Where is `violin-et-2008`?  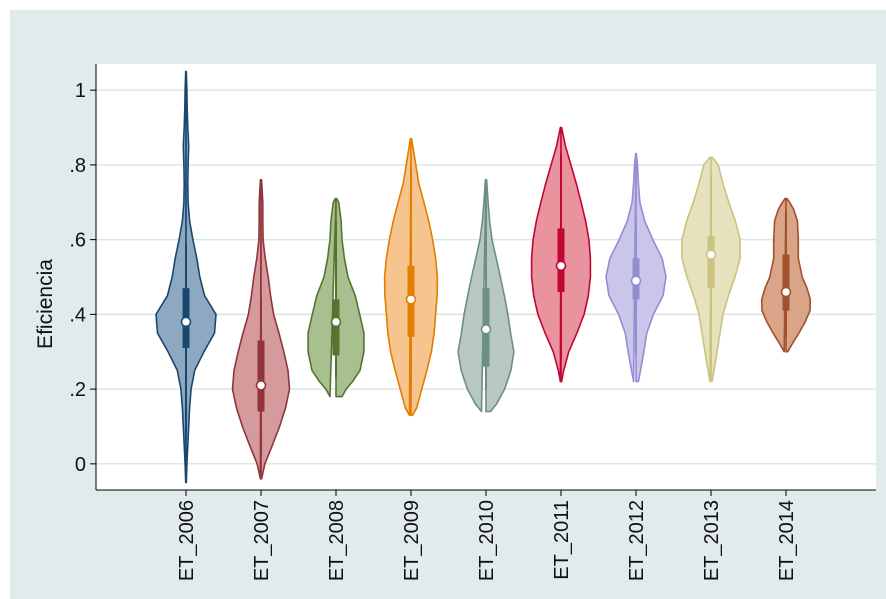
violin-et-2008 is located at coordinates (336, 297).